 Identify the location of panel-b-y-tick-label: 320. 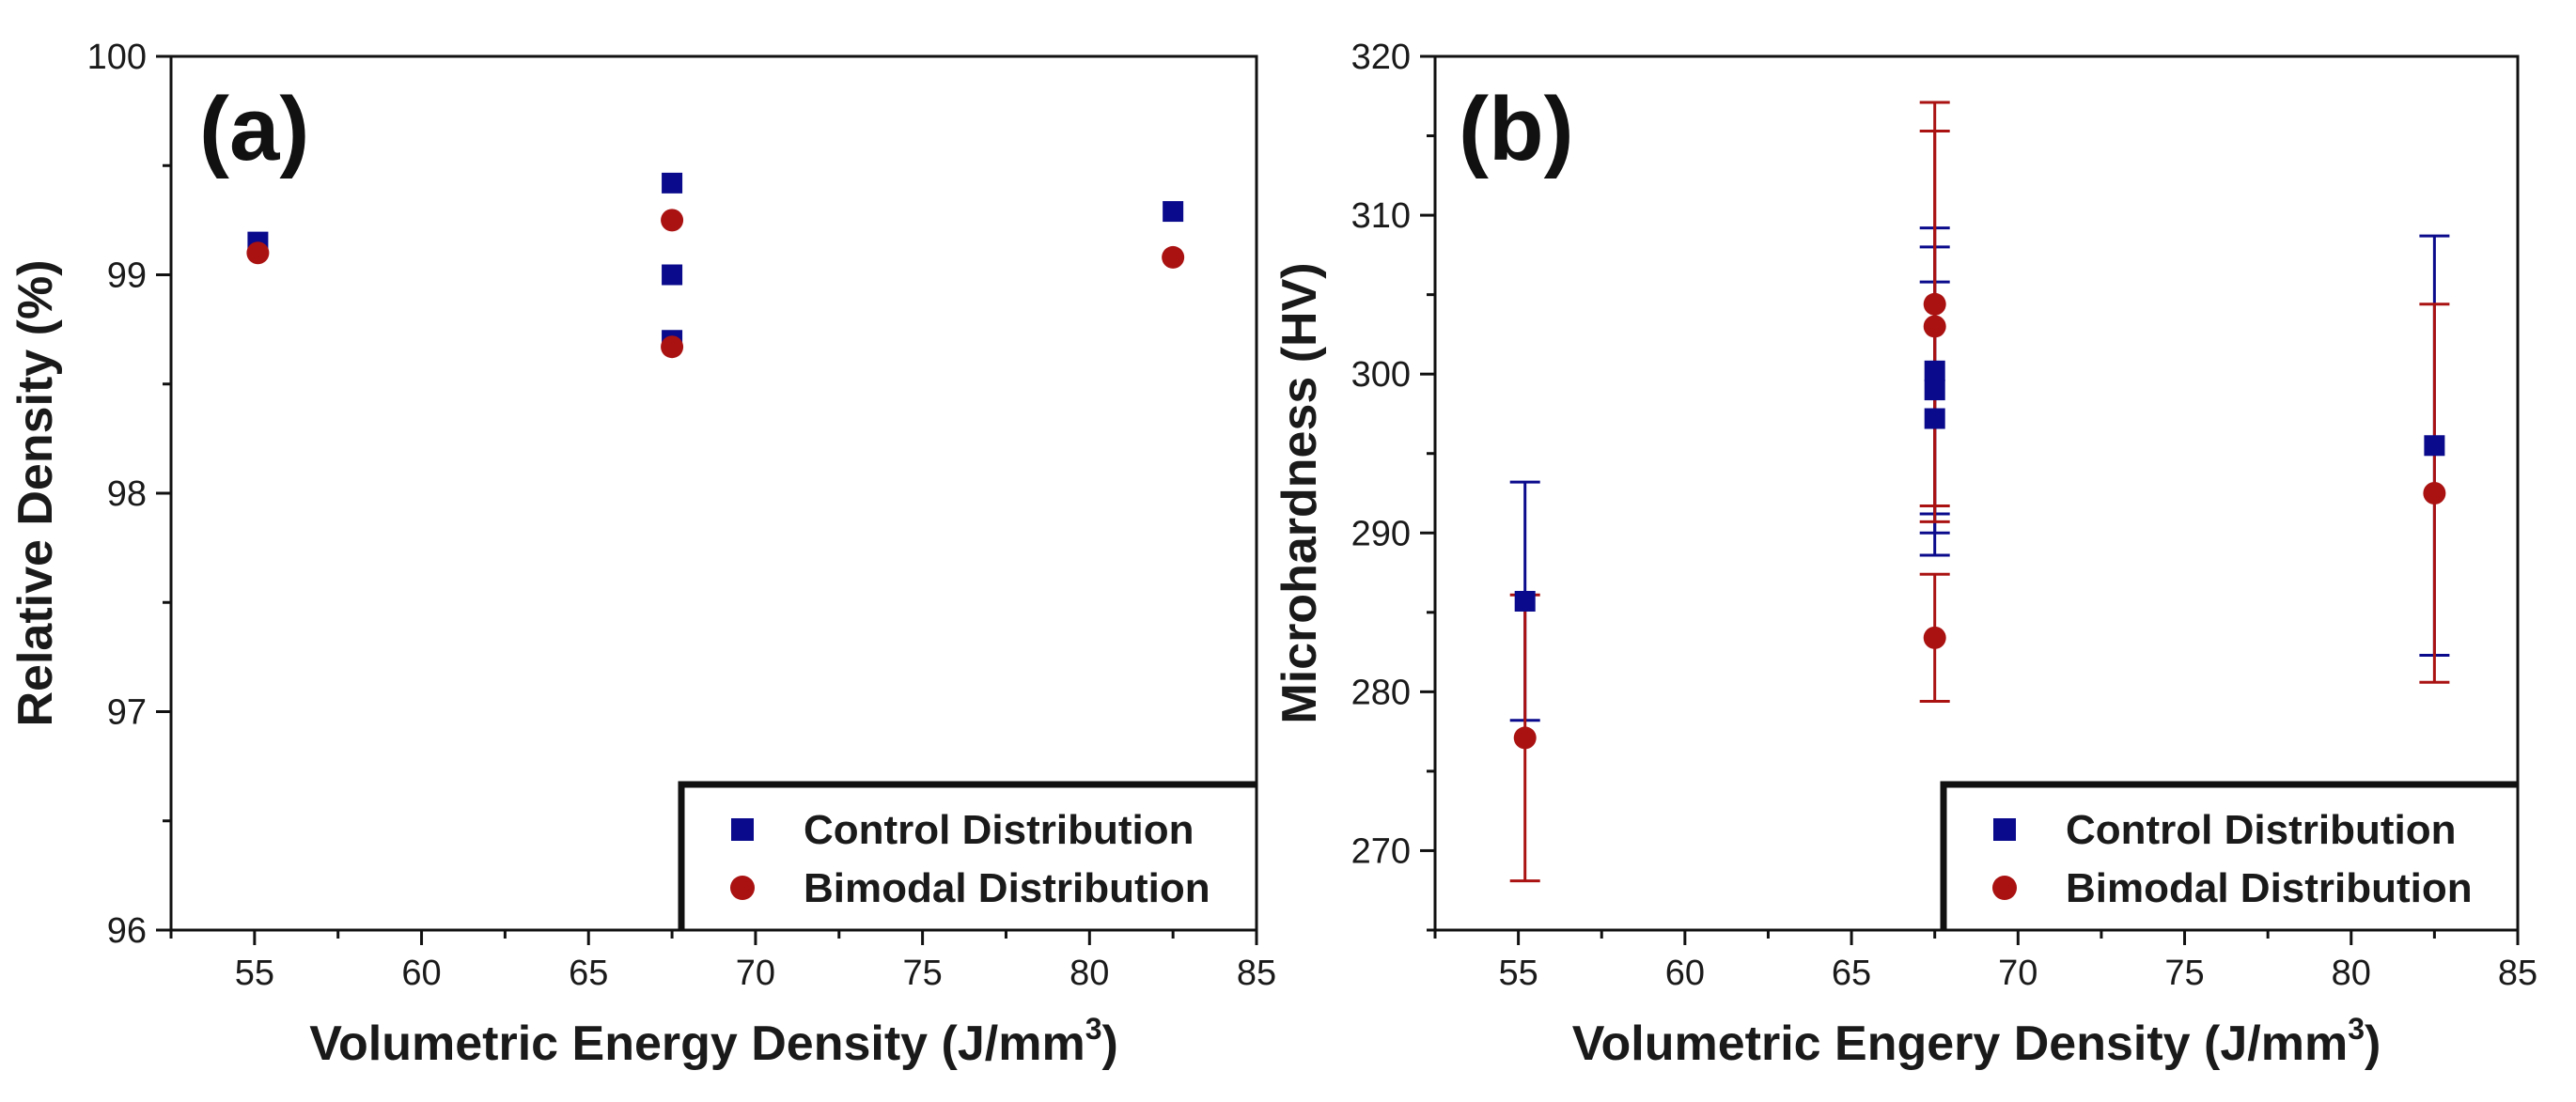
(1381, 57).